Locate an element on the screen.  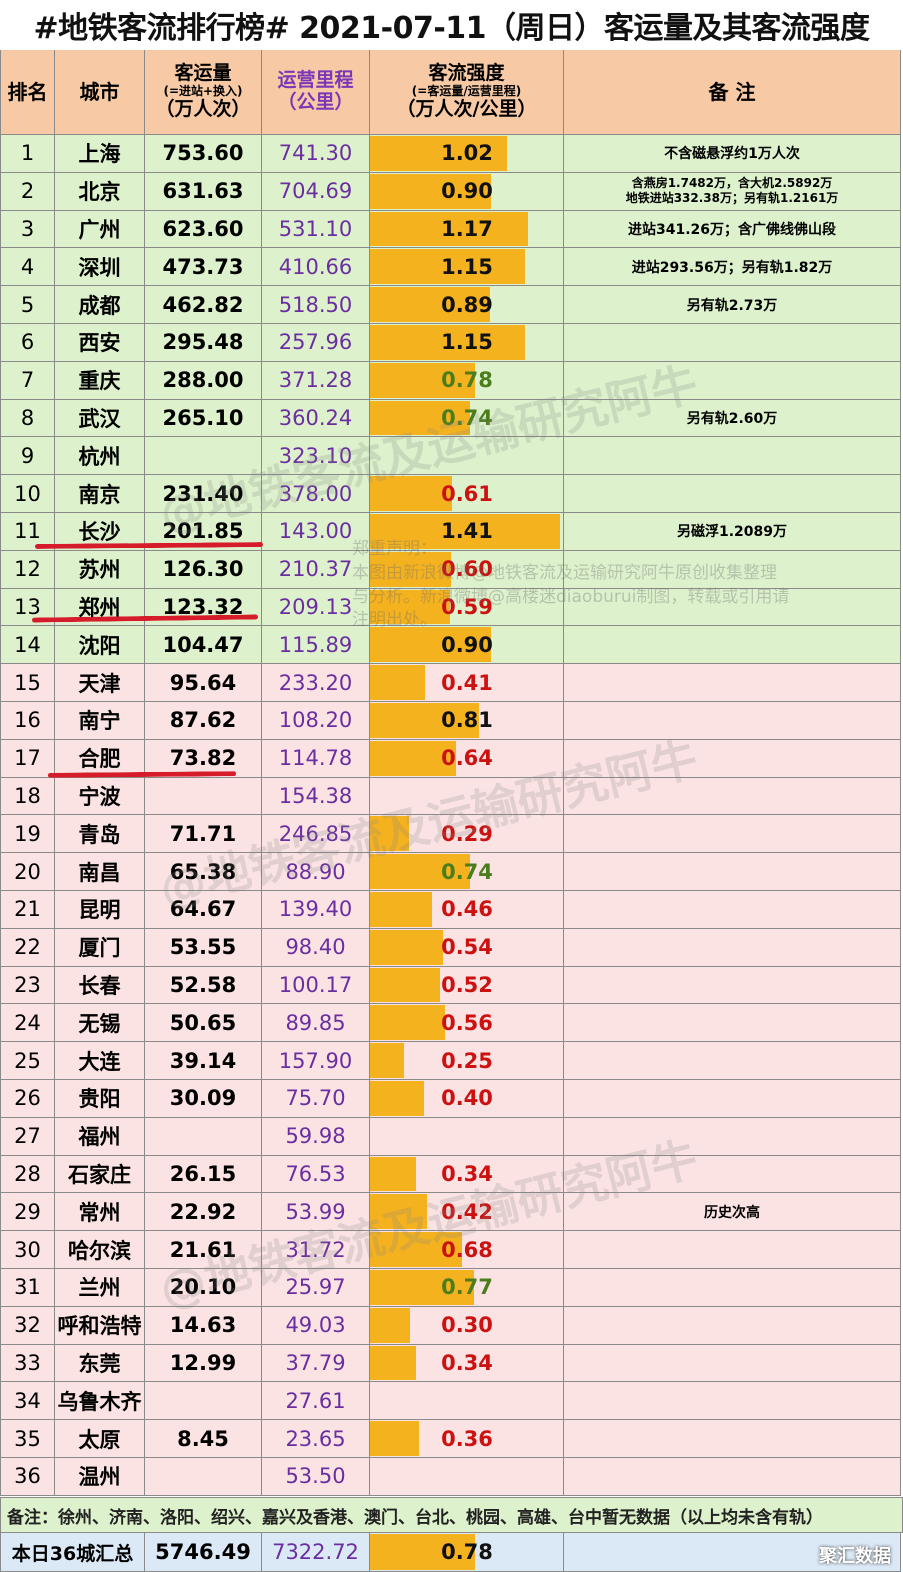
table-row: 16 南宁 87.62 108.20 0.81 is located at coordinates (451, 721).